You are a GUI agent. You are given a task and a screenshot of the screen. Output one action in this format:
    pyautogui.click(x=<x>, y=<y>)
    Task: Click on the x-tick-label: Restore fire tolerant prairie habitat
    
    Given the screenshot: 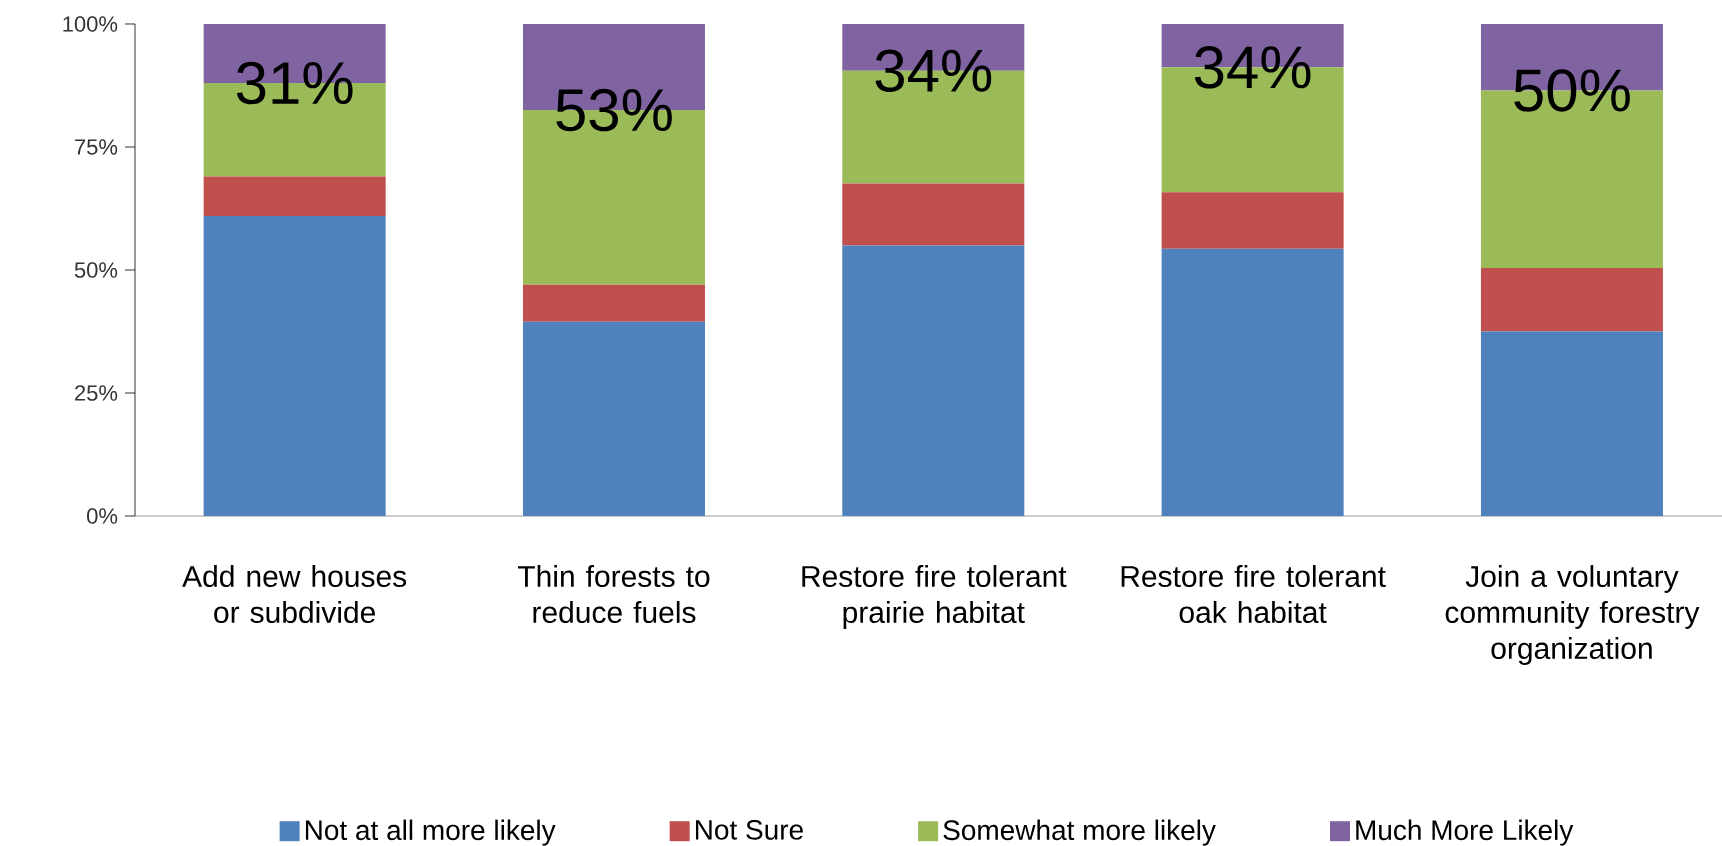 What is the action you would take?
    pyautogui.click(x=934, y=597)
    